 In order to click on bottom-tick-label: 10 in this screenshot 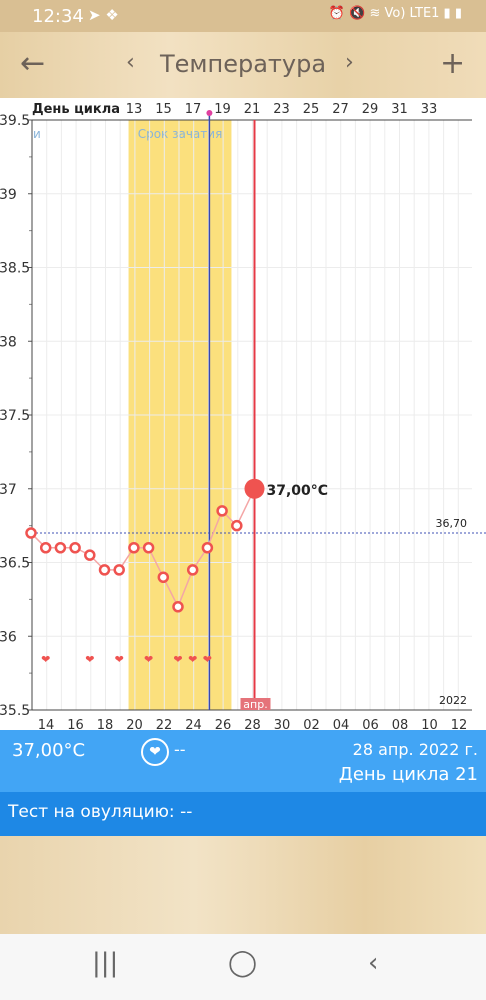, I will do `click(429, 724)`.